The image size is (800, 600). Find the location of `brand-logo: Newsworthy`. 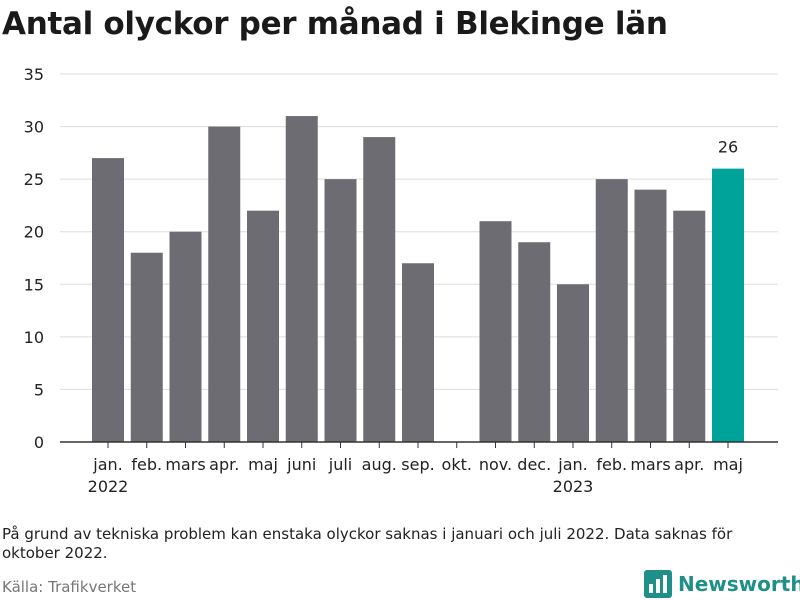

brand-logo: Newsworthy is located at coordinates (722, 584).